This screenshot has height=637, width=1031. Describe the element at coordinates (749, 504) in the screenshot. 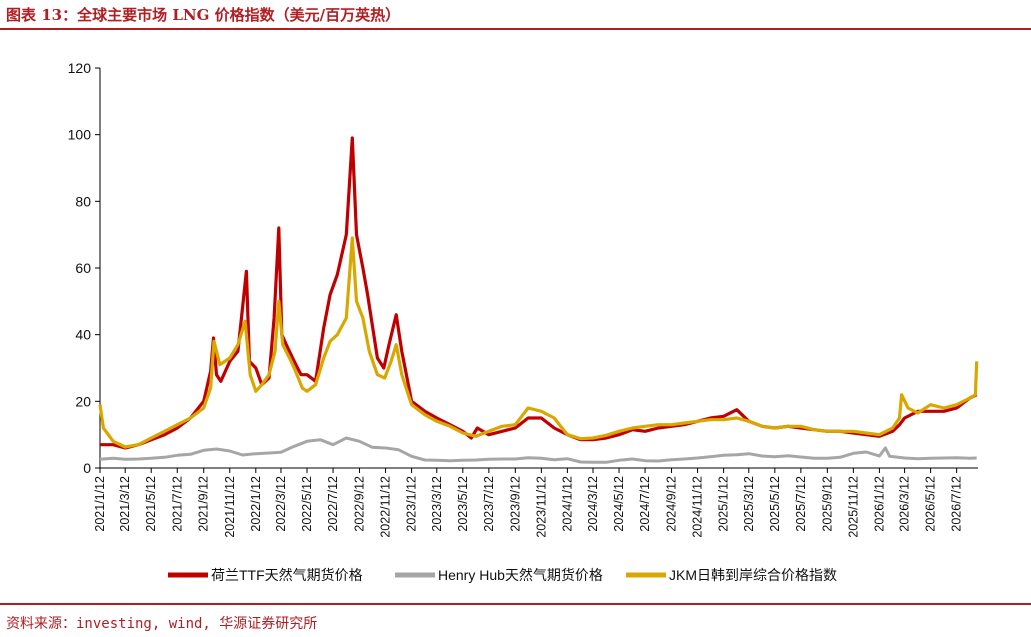

I see `x-tick-label: 2025/3/12` at that location.